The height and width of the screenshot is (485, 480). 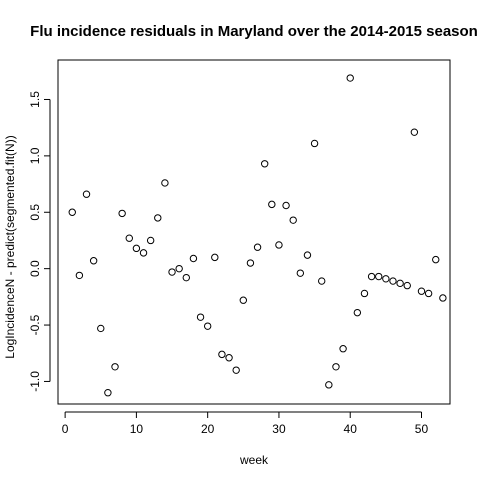 What do you see at coordinates (137, 429) in the screenshot?
I see `x-tick-label: 10` at bounding box center [137, 429].